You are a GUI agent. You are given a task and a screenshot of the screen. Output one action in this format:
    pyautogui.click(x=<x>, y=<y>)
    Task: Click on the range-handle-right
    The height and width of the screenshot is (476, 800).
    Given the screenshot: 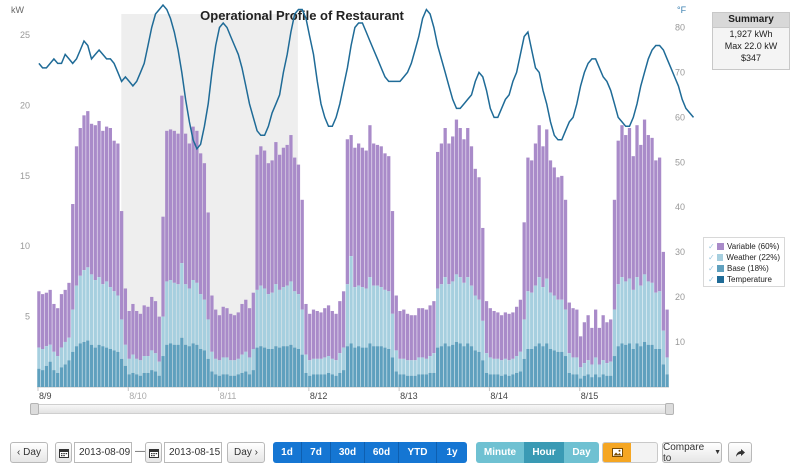 What is the action you would take?
    pyautogui.click(x=669, y=409)
    